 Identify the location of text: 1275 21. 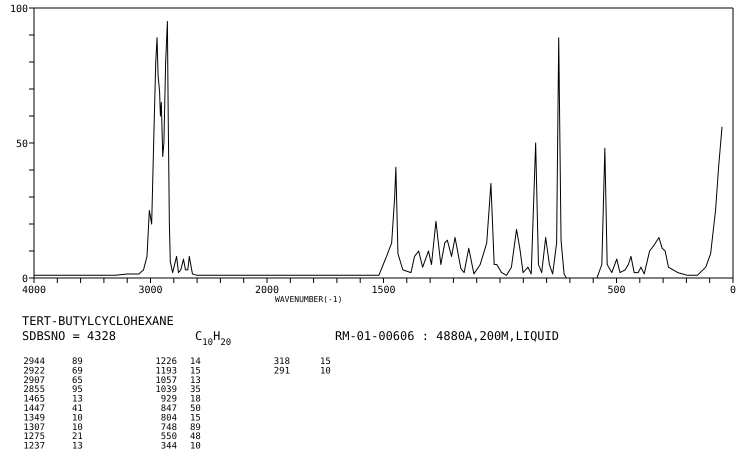
(53, 437).